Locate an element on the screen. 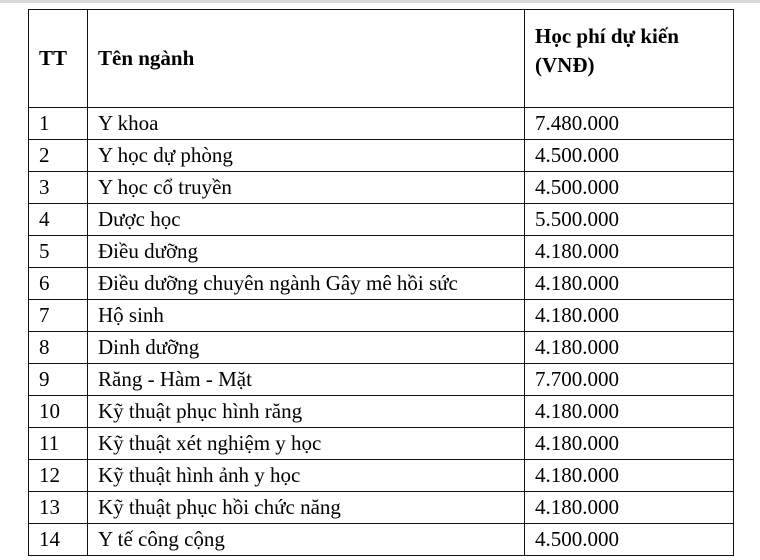 The image size is (760, 560). cell-tuition: 7.480.000 is located at coordinates (629, 123).